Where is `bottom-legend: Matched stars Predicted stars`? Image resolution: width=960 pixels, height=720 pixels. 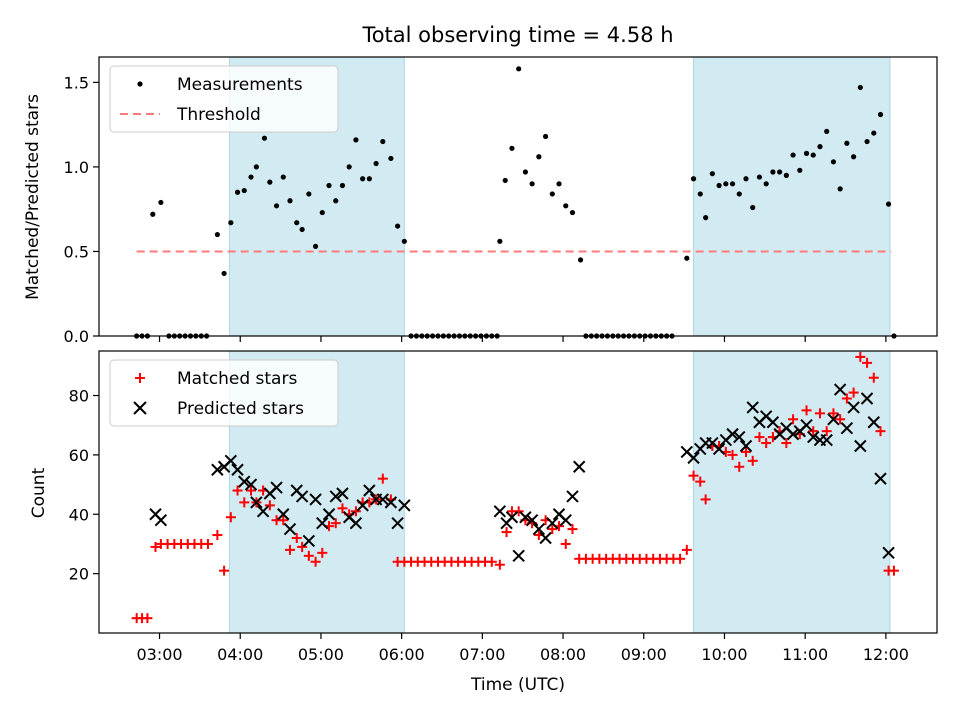 bottom-legend: Matched stars Predicted stars is located at coordinates (224, 393).